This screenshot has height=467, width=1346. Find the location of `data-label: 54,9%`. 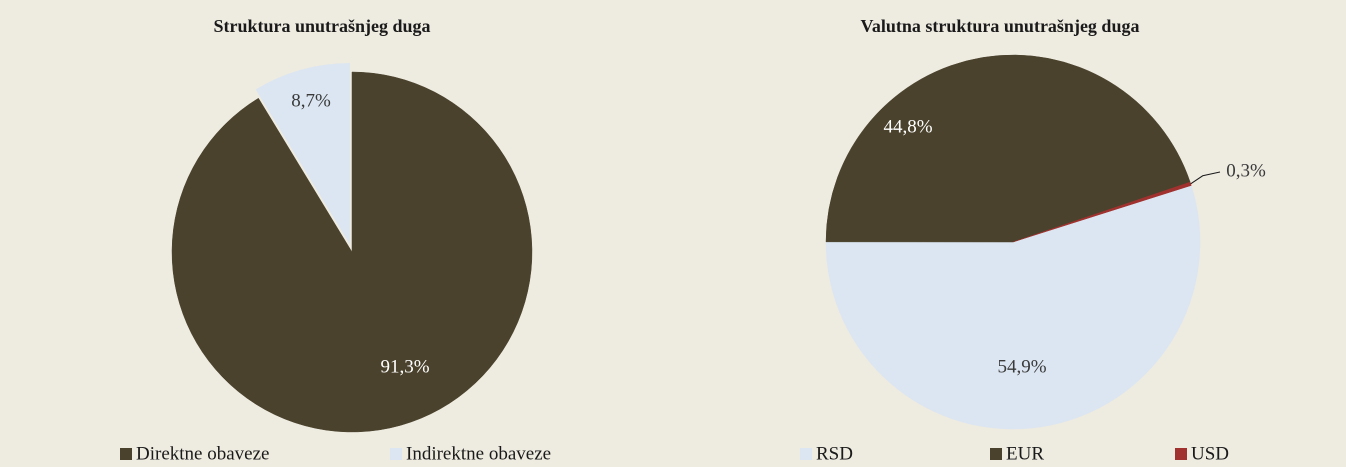

data-label: 54,9% is located at coordinates (1021, 366).